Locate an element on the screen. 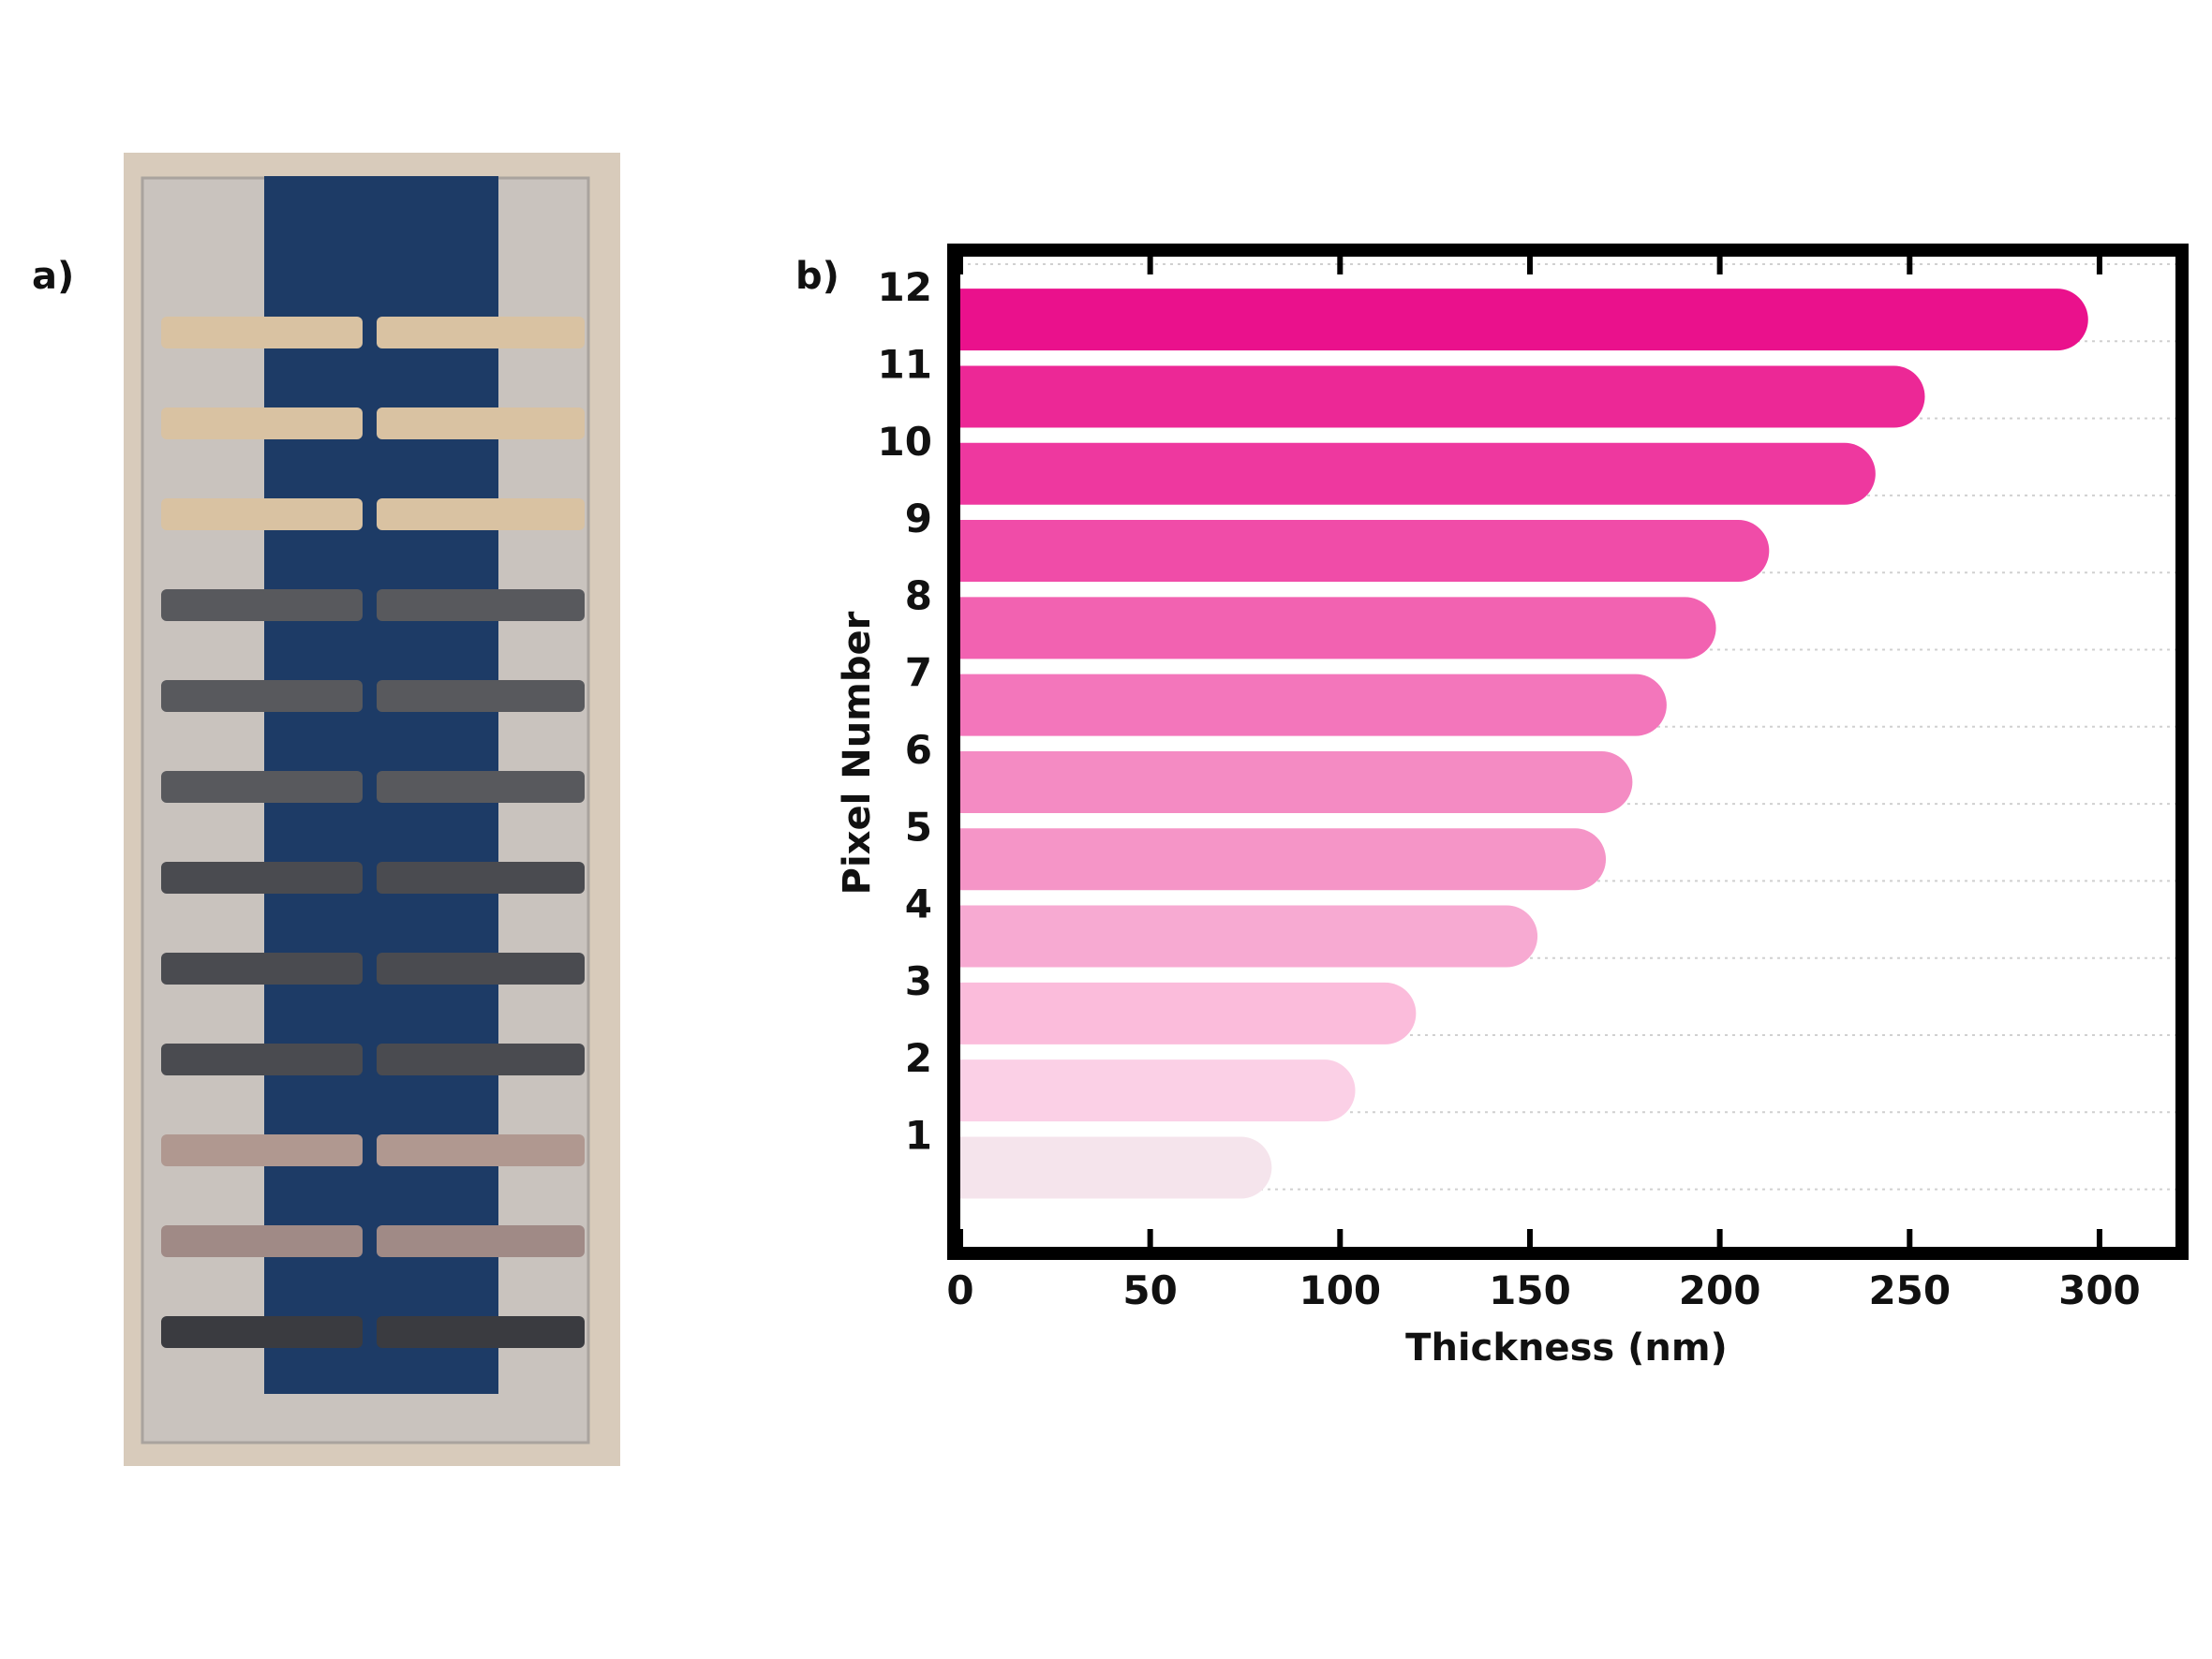  x-tick-label: 300 is located at coordinates (2099, 1290).